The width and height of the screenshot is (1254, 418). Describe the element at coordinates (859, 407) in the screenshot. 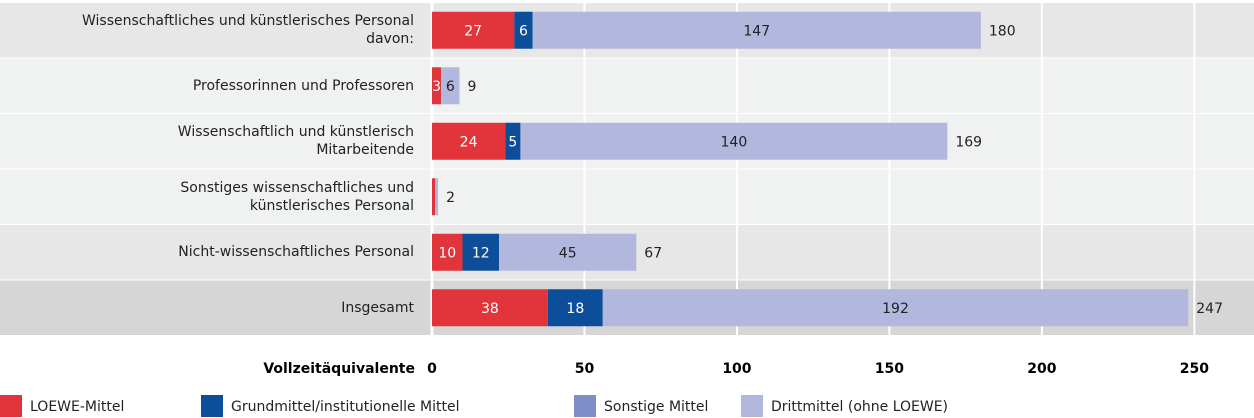

I see `legend-label: Drittmittel (ohne LOEWE)` at that location.